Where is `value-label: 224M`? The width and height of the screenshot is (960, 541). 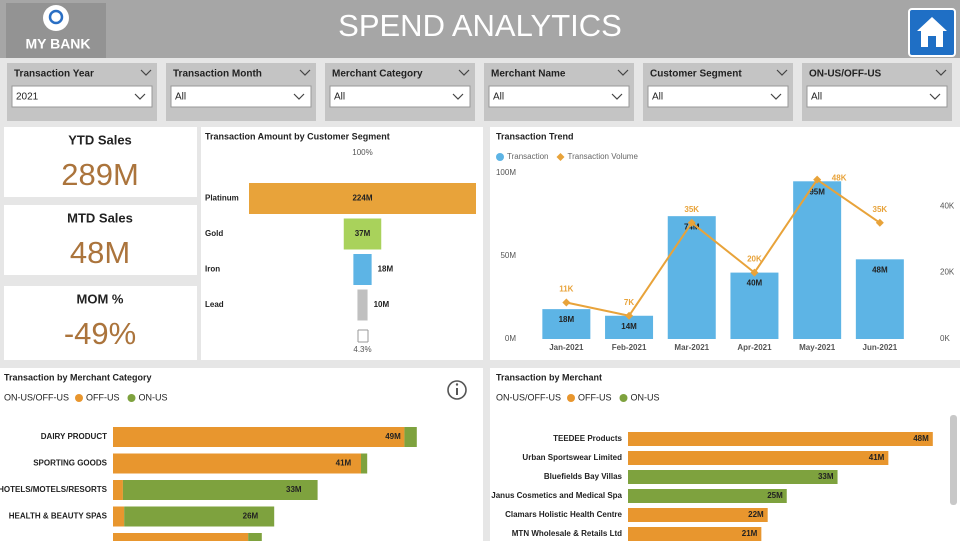 value-label: 224M is located at coordinates (362, 198).